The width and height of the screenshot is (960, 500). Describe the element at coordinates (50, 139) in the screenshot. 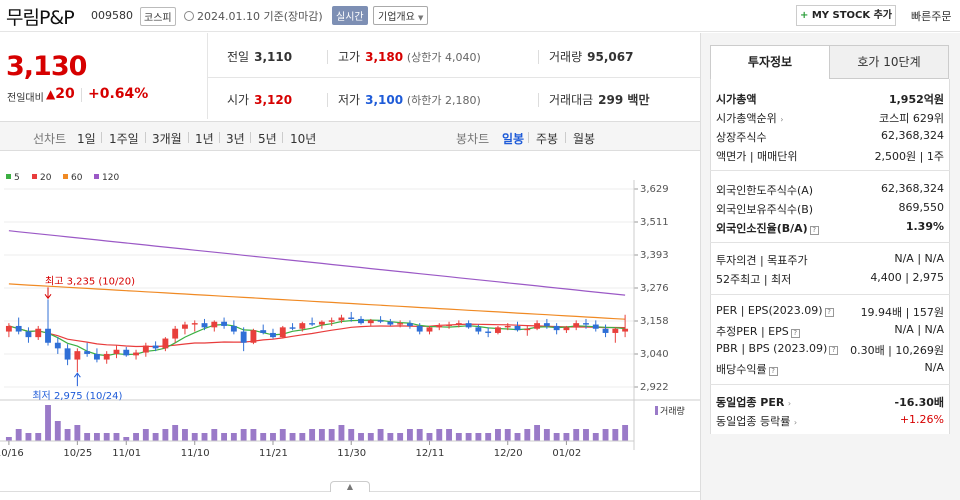

I see `line-chart-label: 선차트` at that location.